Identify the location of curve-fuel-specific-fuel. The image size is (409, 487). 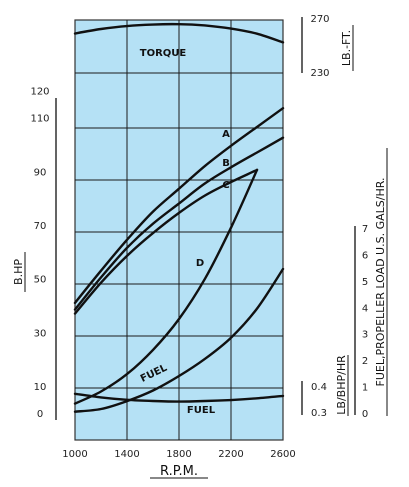
(179, 397).